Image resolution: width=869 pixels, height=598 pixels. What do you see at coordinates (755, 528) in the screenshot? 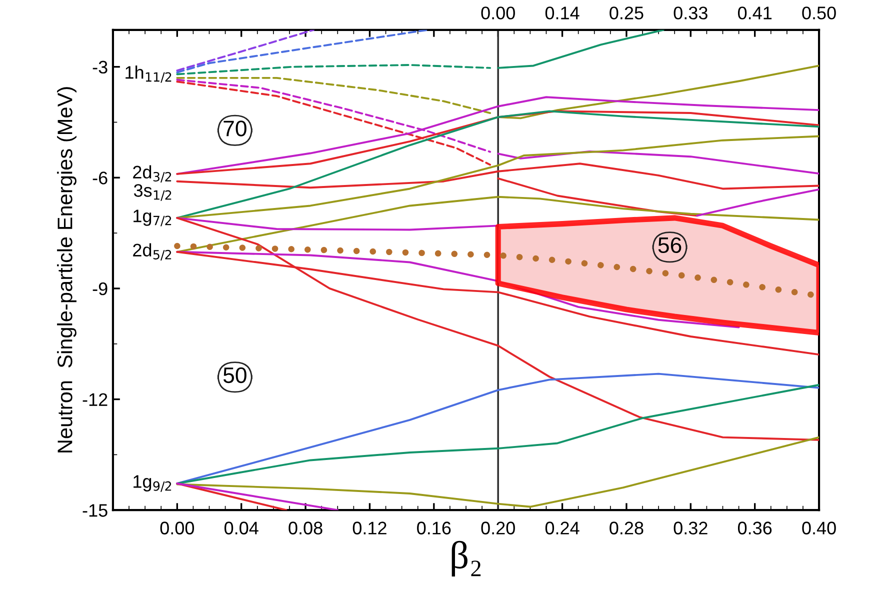
I see `x-tick-label: 0.36` at bounding box center [755, 528].